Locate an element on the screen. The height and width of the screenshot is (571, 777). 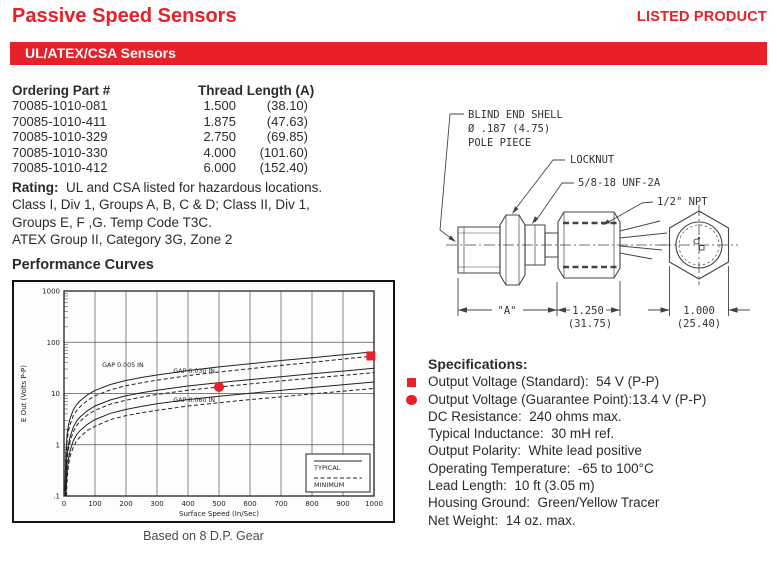
svg-text: 600 is located at coordinates (249, 504).